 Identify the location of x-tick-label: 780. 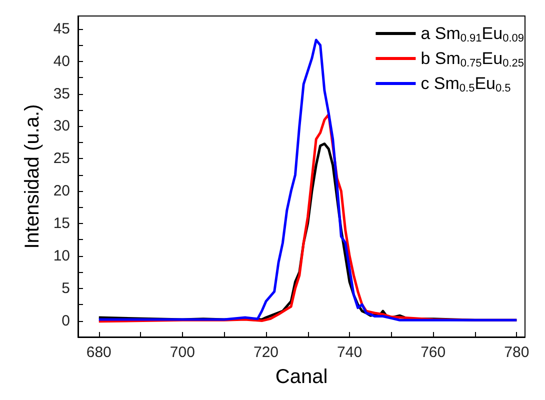
(517, 352).